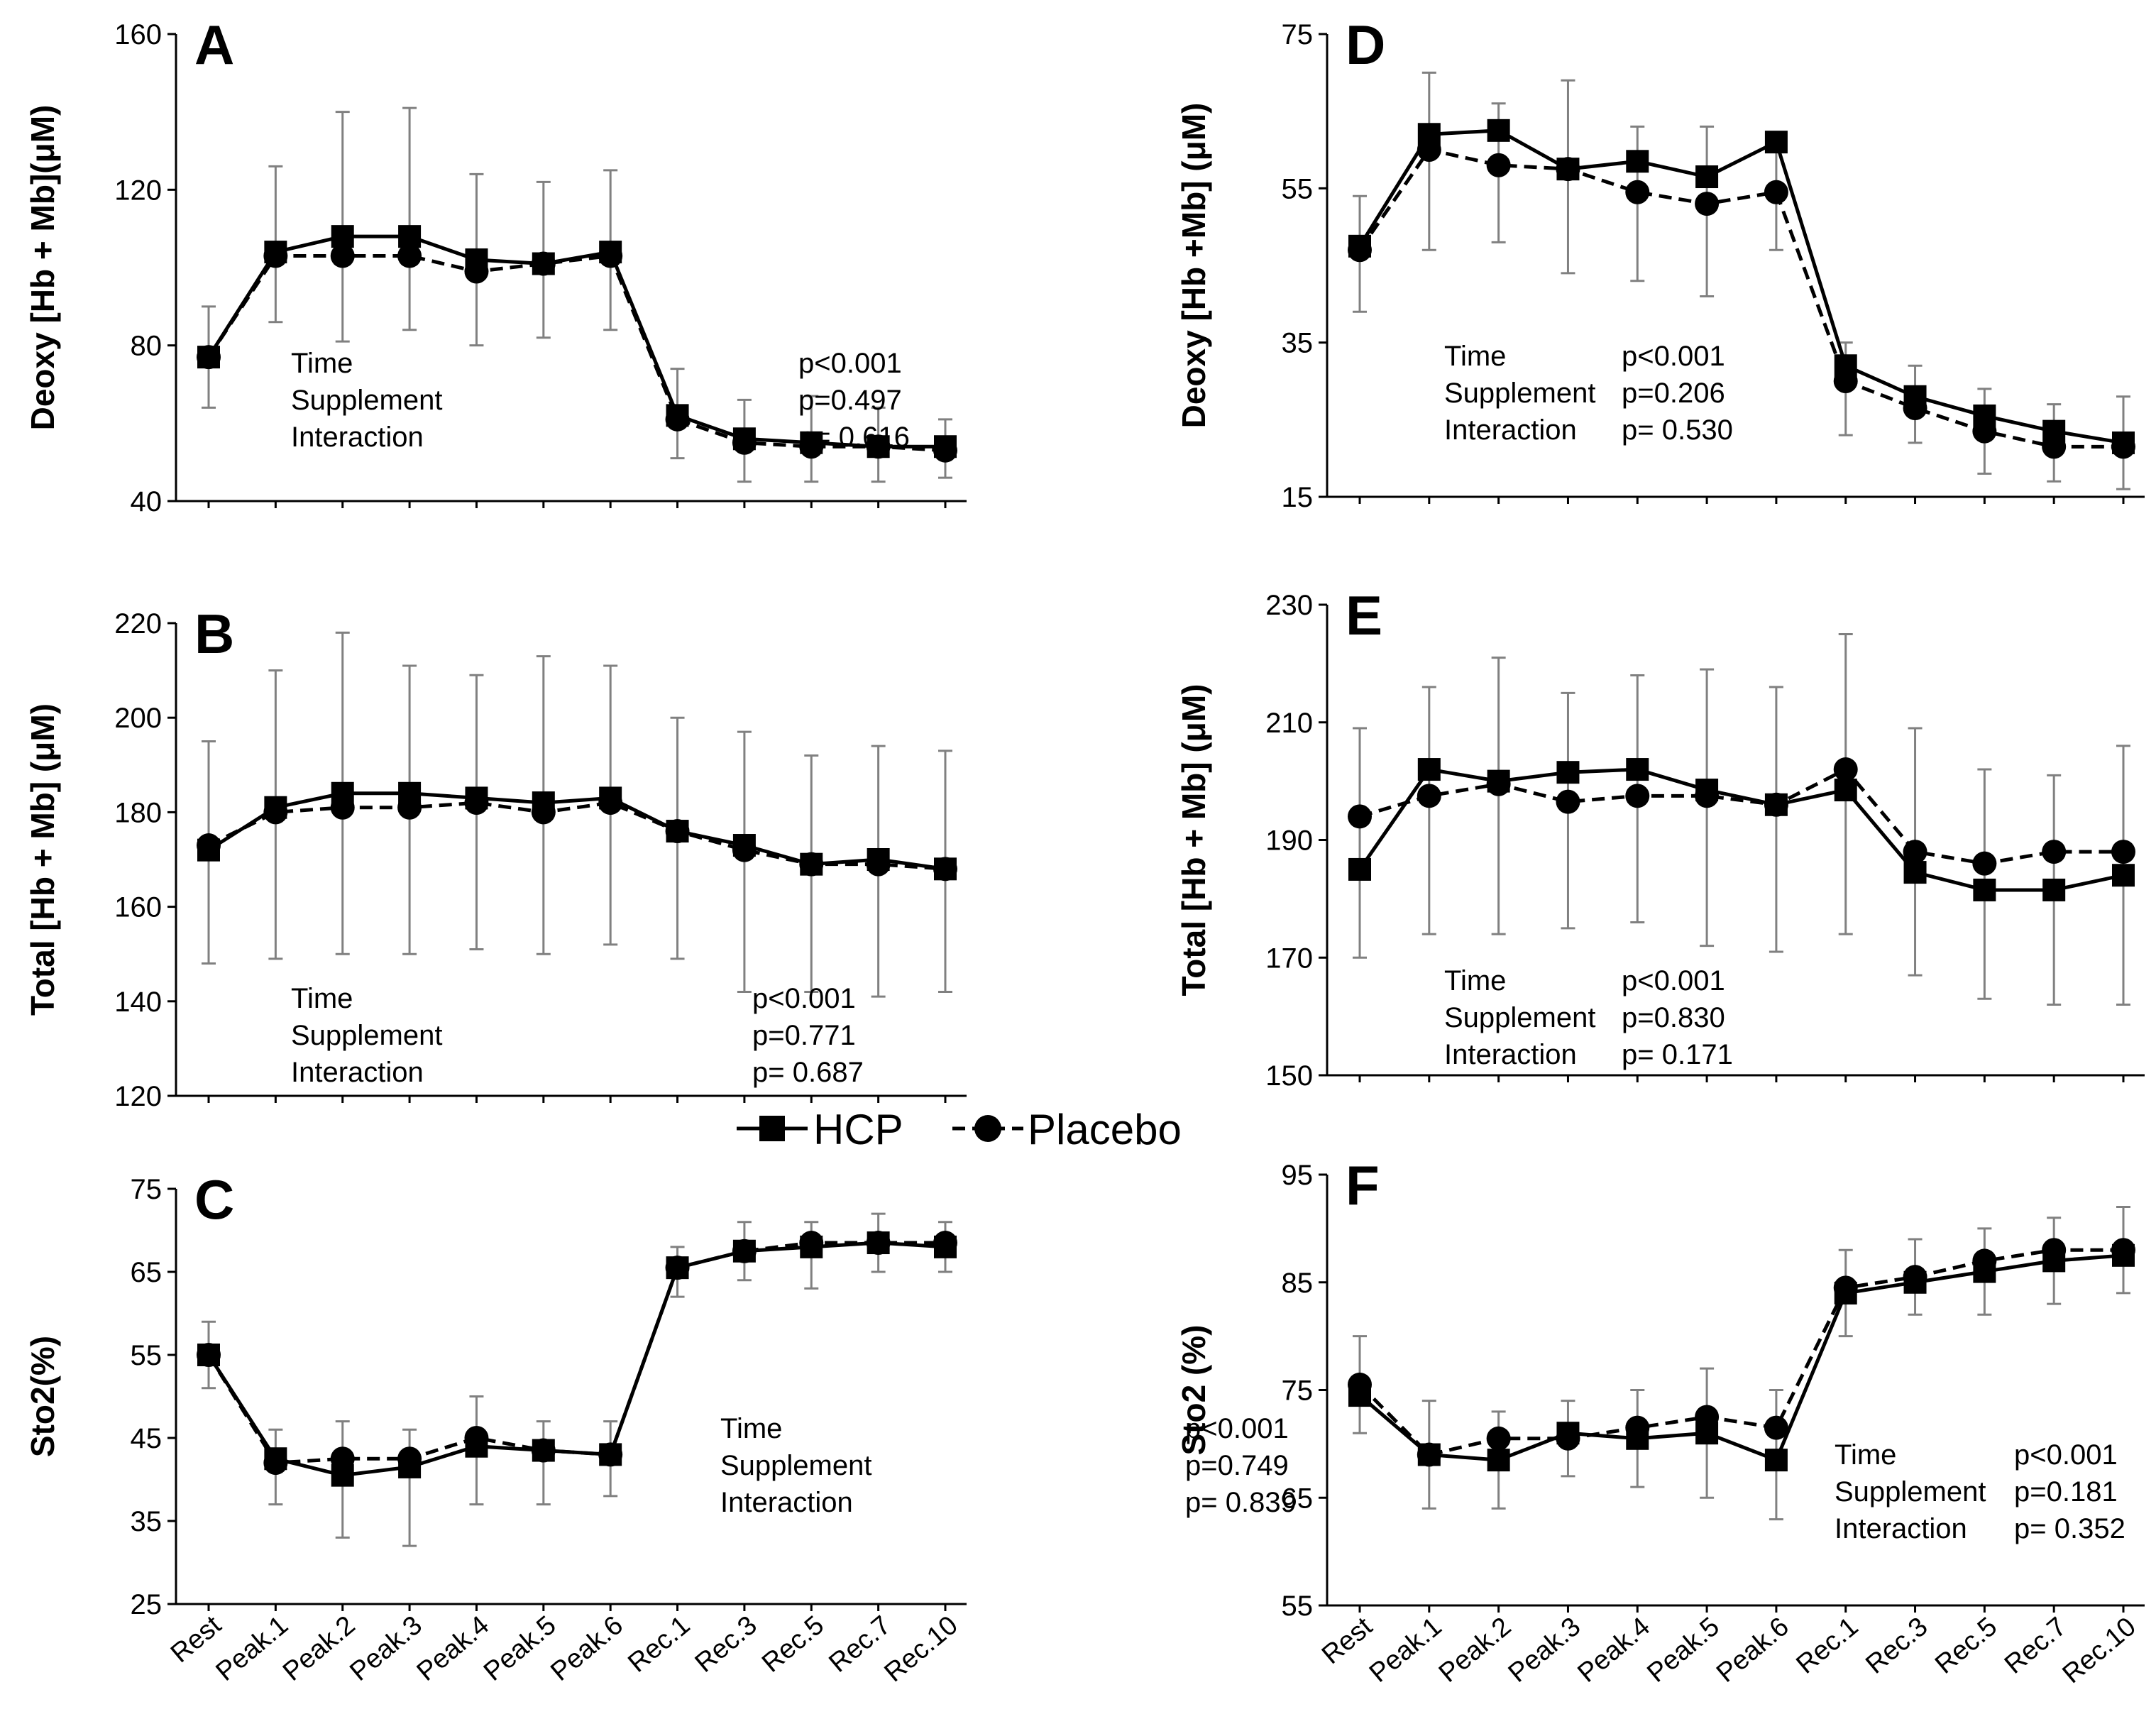 This screenshot has height=1719, width=2156. Describe the element at coordinates (1298, 189) in the screenshot. I see `y-tick-label-d-2: 55` at that location.